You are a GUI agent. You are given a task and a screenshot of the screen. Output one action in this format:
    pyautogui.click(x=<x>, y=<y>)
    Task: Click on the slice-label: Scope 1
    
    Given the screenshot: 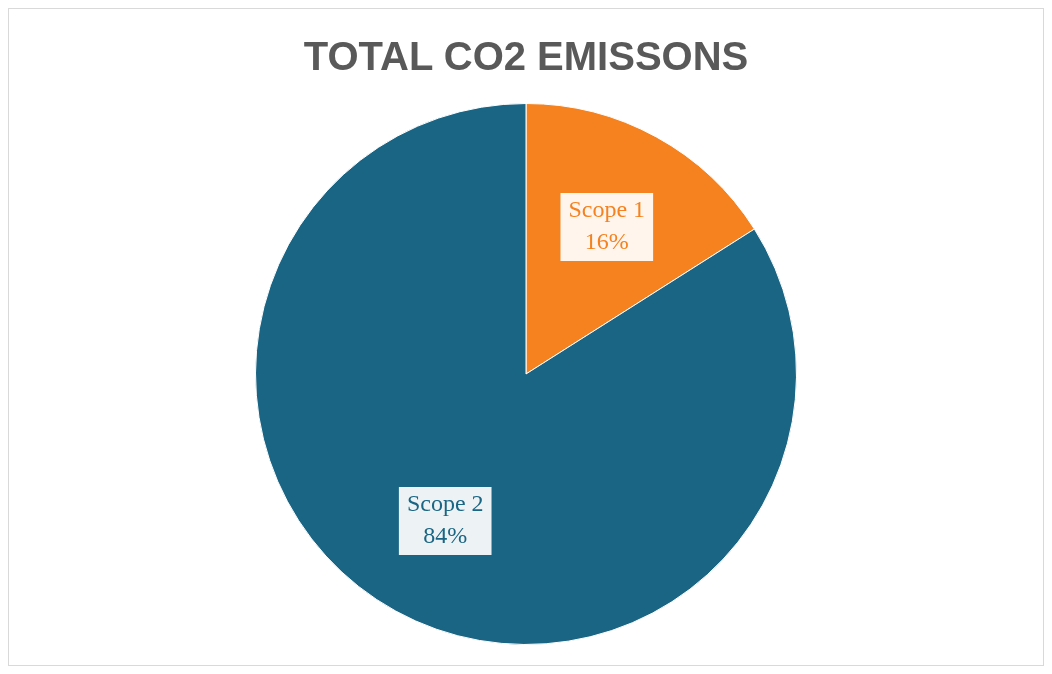 What is the action you would take?
    pyautogui.click(x=607, y=209)
    